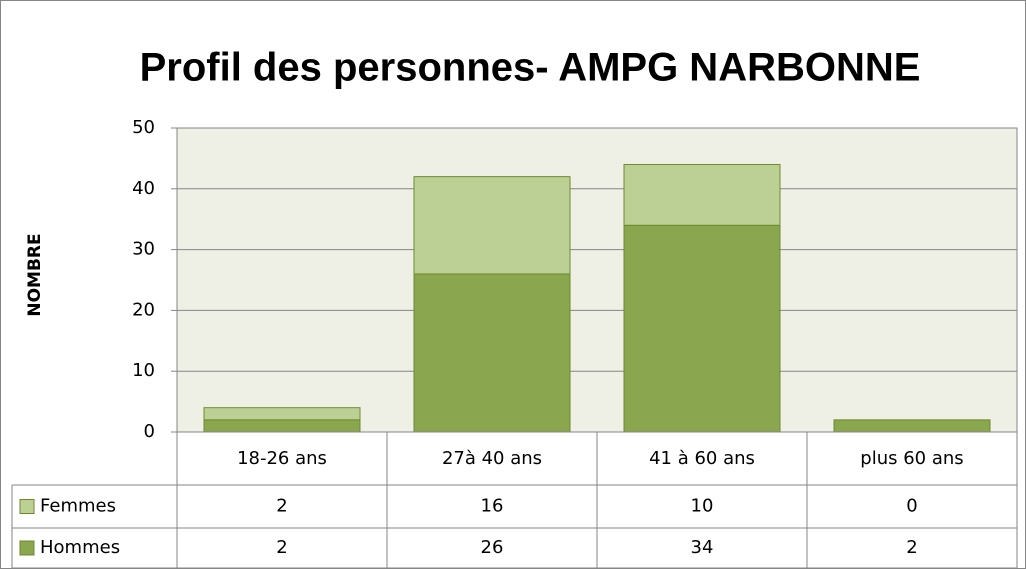 This screenshot has height=569, width=1026. What do you see at coordinates (492, 458) in the screenshot?
I see `x-tick-label: 27à 40 ans` at bounding box center [492, 458].